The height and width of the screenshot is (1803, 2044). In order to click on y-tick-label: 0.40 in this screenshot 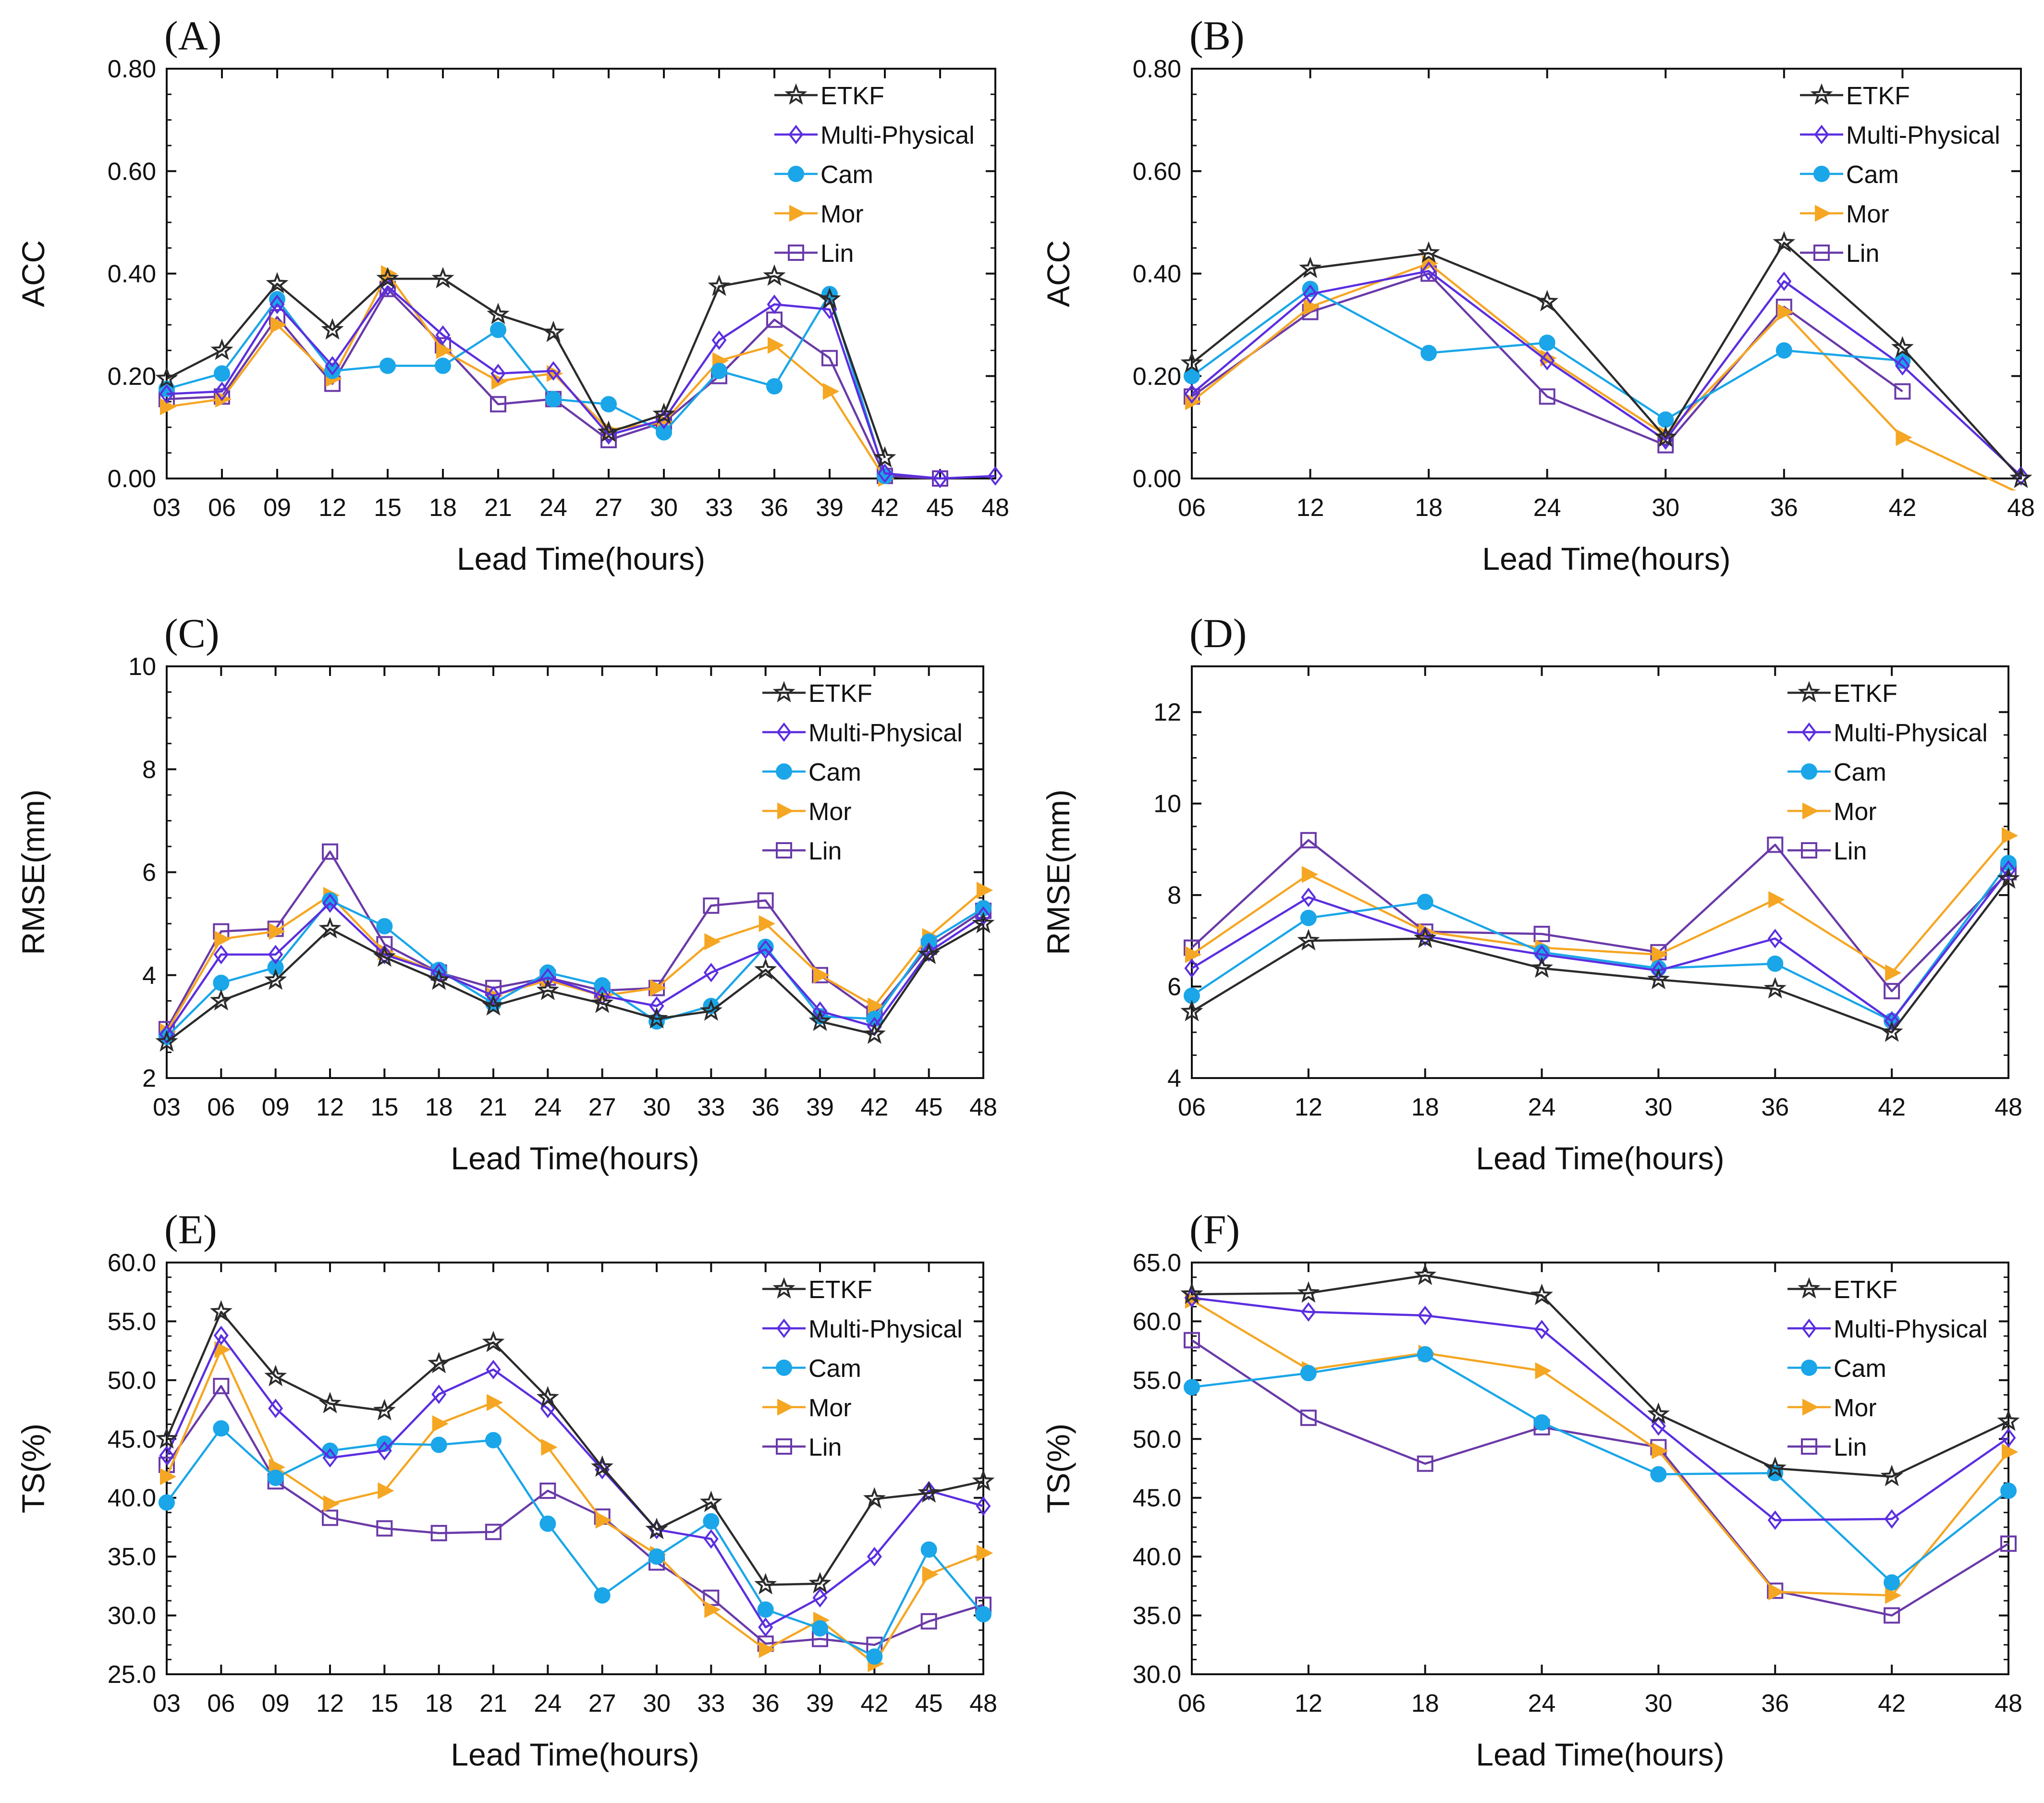, I will do `click(1157, 274)`.